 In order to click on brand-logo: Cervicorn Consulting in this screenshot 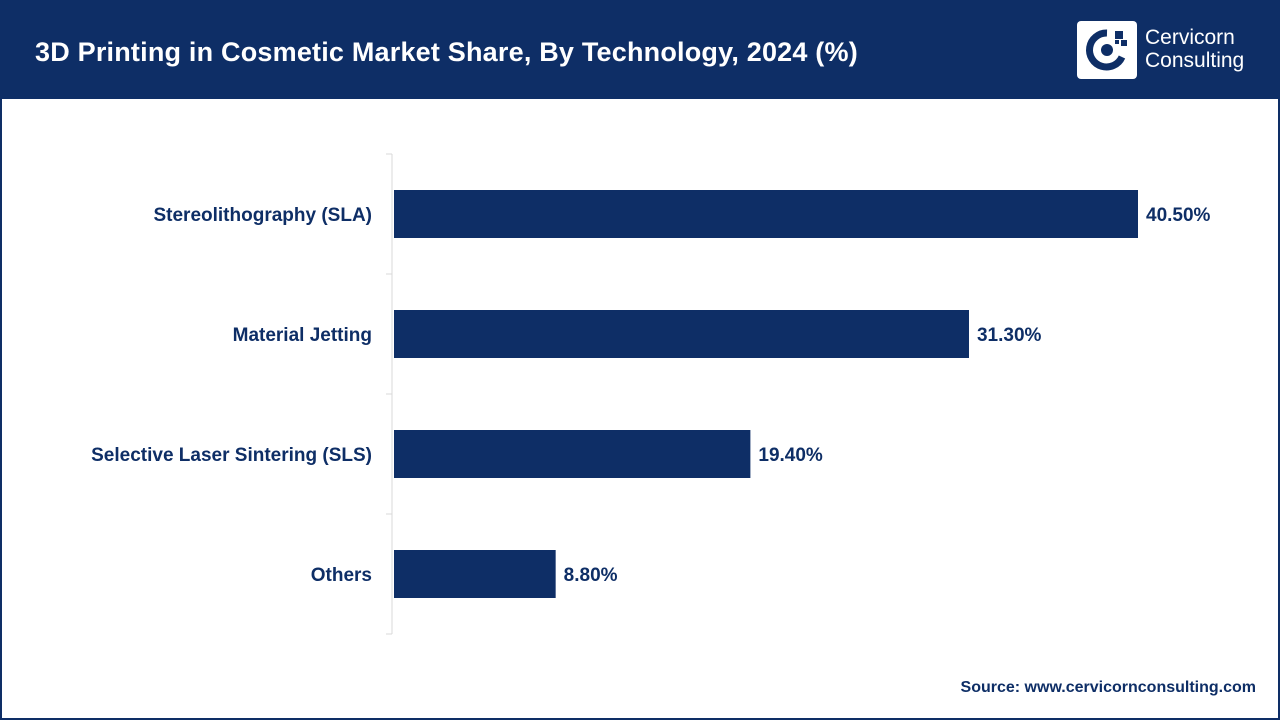, I will do `click(1172, 51)`.